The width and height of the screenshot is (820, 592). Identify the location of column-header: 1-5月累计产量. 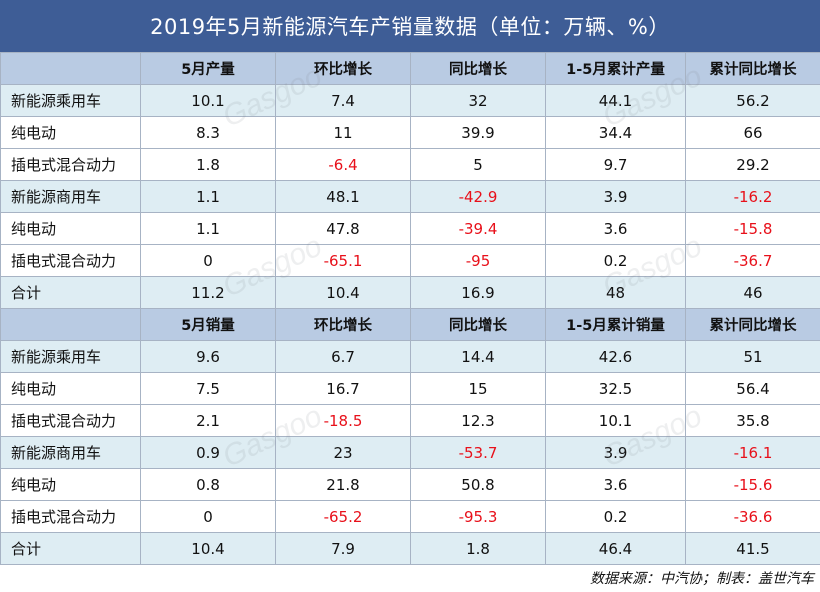
(615, 68).